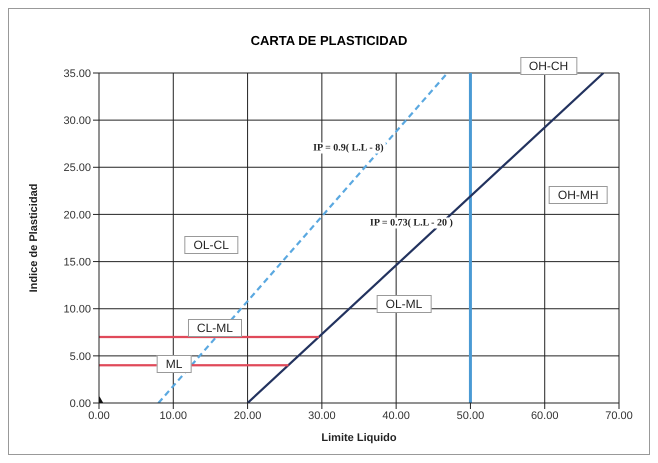  Describe the element at coordinates (396, 416) in the screenshot. I see `x-tick-label: 40.00` at that location.